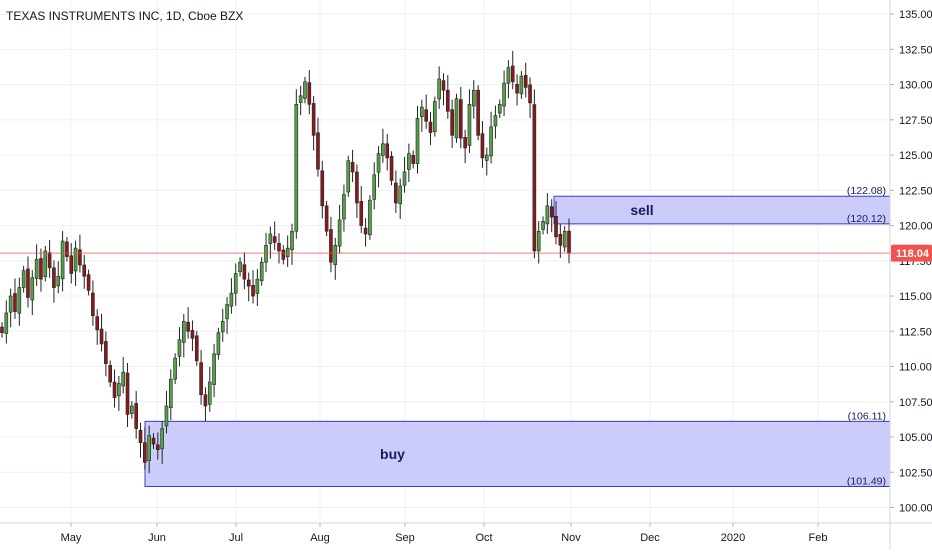 Image resolution: width=932 pixels, height=555 pixels. What do you see at coordinates (867, 416) in the screenshot?
I see `zone-top-value: (106.11)` at bounding box center [867, 416].